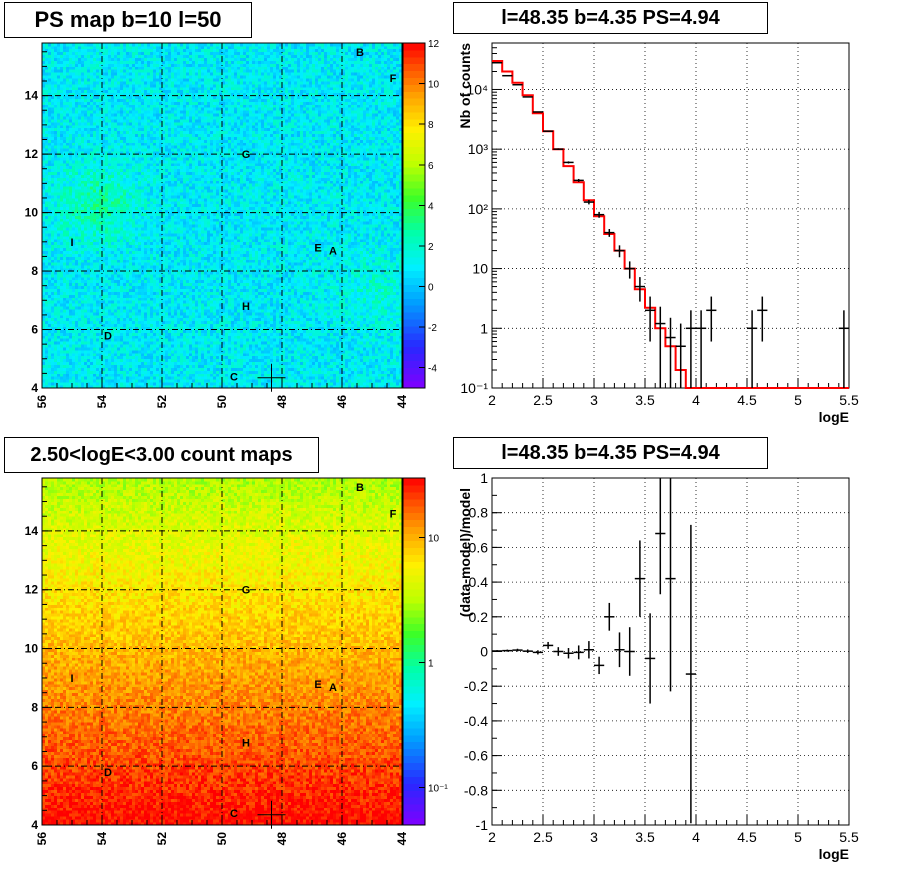 The height and width of the screenshot is (871, 898). What do you see at coordinates (477, 89) in the screenshot?
I see `spectrum-y-tick-10000: 10⁴` at bounding box center [477, 89].